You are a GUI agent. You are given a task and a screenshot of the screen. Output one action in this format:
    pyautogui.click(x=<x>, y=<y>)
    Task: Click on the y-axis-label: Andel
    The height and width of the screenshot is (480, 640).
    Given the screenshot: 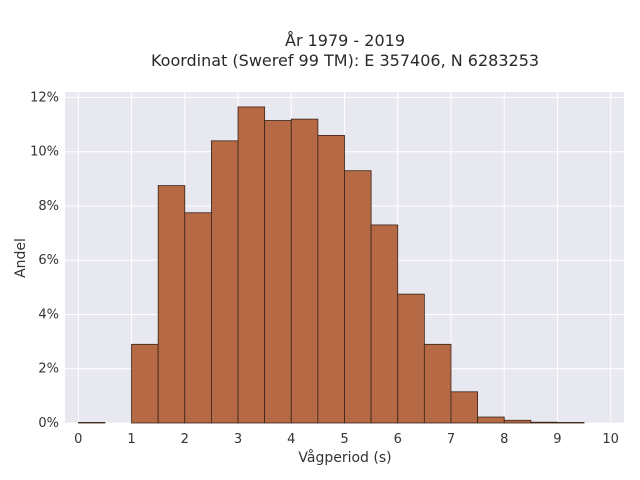 What is the action you would take?
    pyautogui.click(x=21, y=258)
    